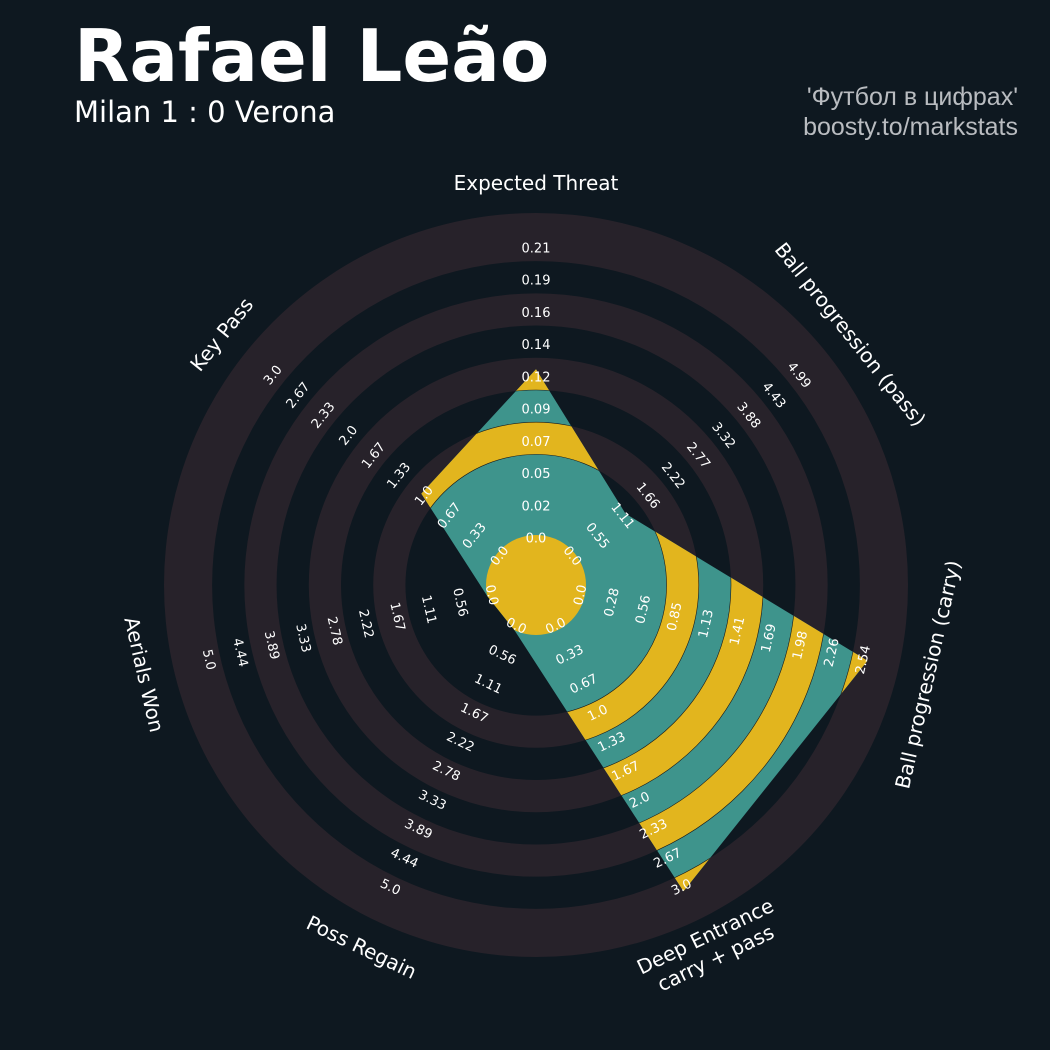 This screenshot has width=1050, height=1050. Describe the element at coordinates (334, 631) in the screenshot. I see `radar-tick-label: 2.78` at that location.